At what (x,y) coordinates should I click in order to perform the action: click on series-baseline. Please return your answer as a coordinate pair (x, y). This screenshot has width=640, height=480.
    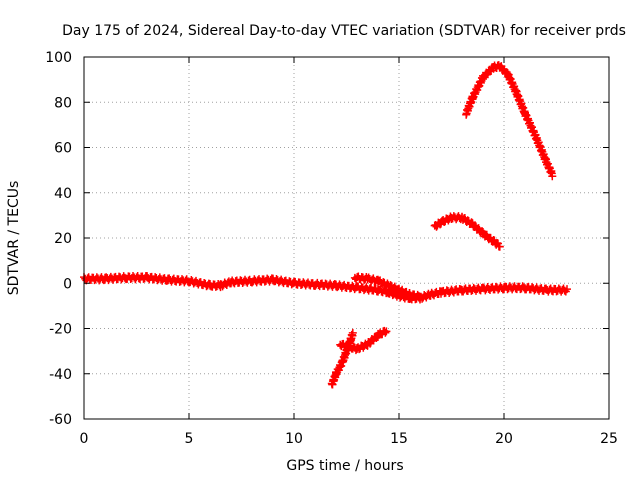
    Looking at the image, I should click on (325, 288).